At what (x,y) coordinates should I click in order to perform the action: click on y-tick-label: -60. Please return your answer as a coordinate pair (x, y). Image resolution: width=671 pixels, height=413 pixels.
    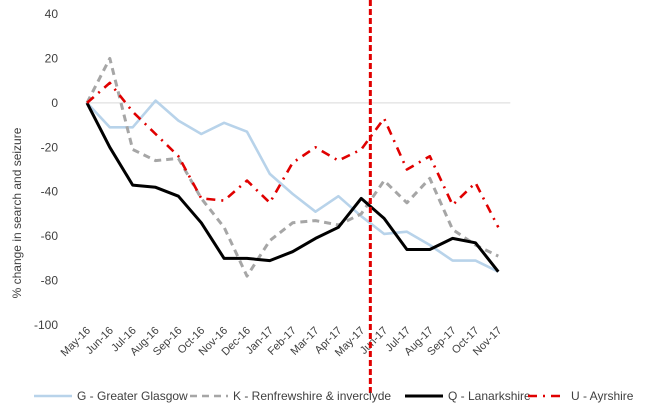
    Looking at the image, I should click on (50, 236).